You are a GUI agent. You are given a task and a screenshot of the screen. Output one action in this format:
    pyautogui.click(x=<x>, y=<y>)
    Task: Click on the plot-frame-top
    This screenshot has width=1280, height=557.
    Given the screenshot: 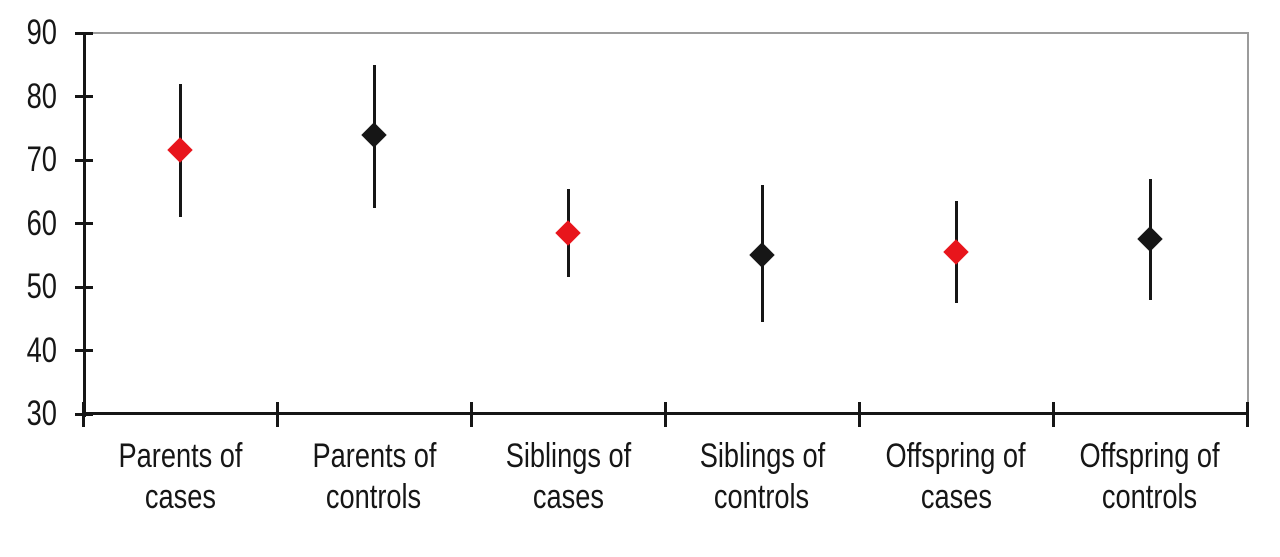 What is the action you would take?
    pyautogui.click(x=666, y=33)
    